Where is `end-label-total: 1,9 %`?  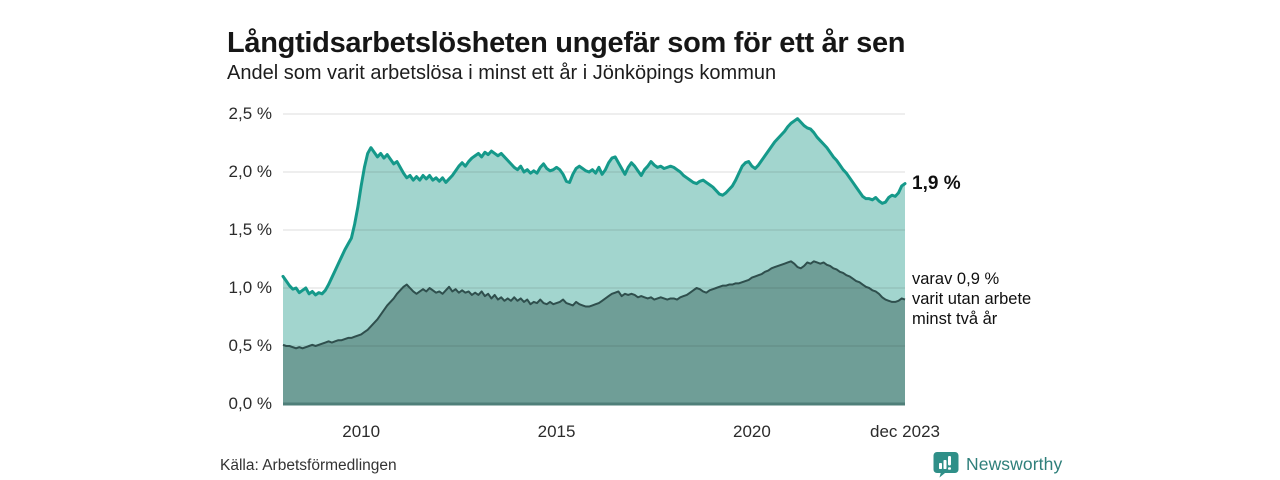
end-label-total: 1,9 % is located at coordinates (936, 183).